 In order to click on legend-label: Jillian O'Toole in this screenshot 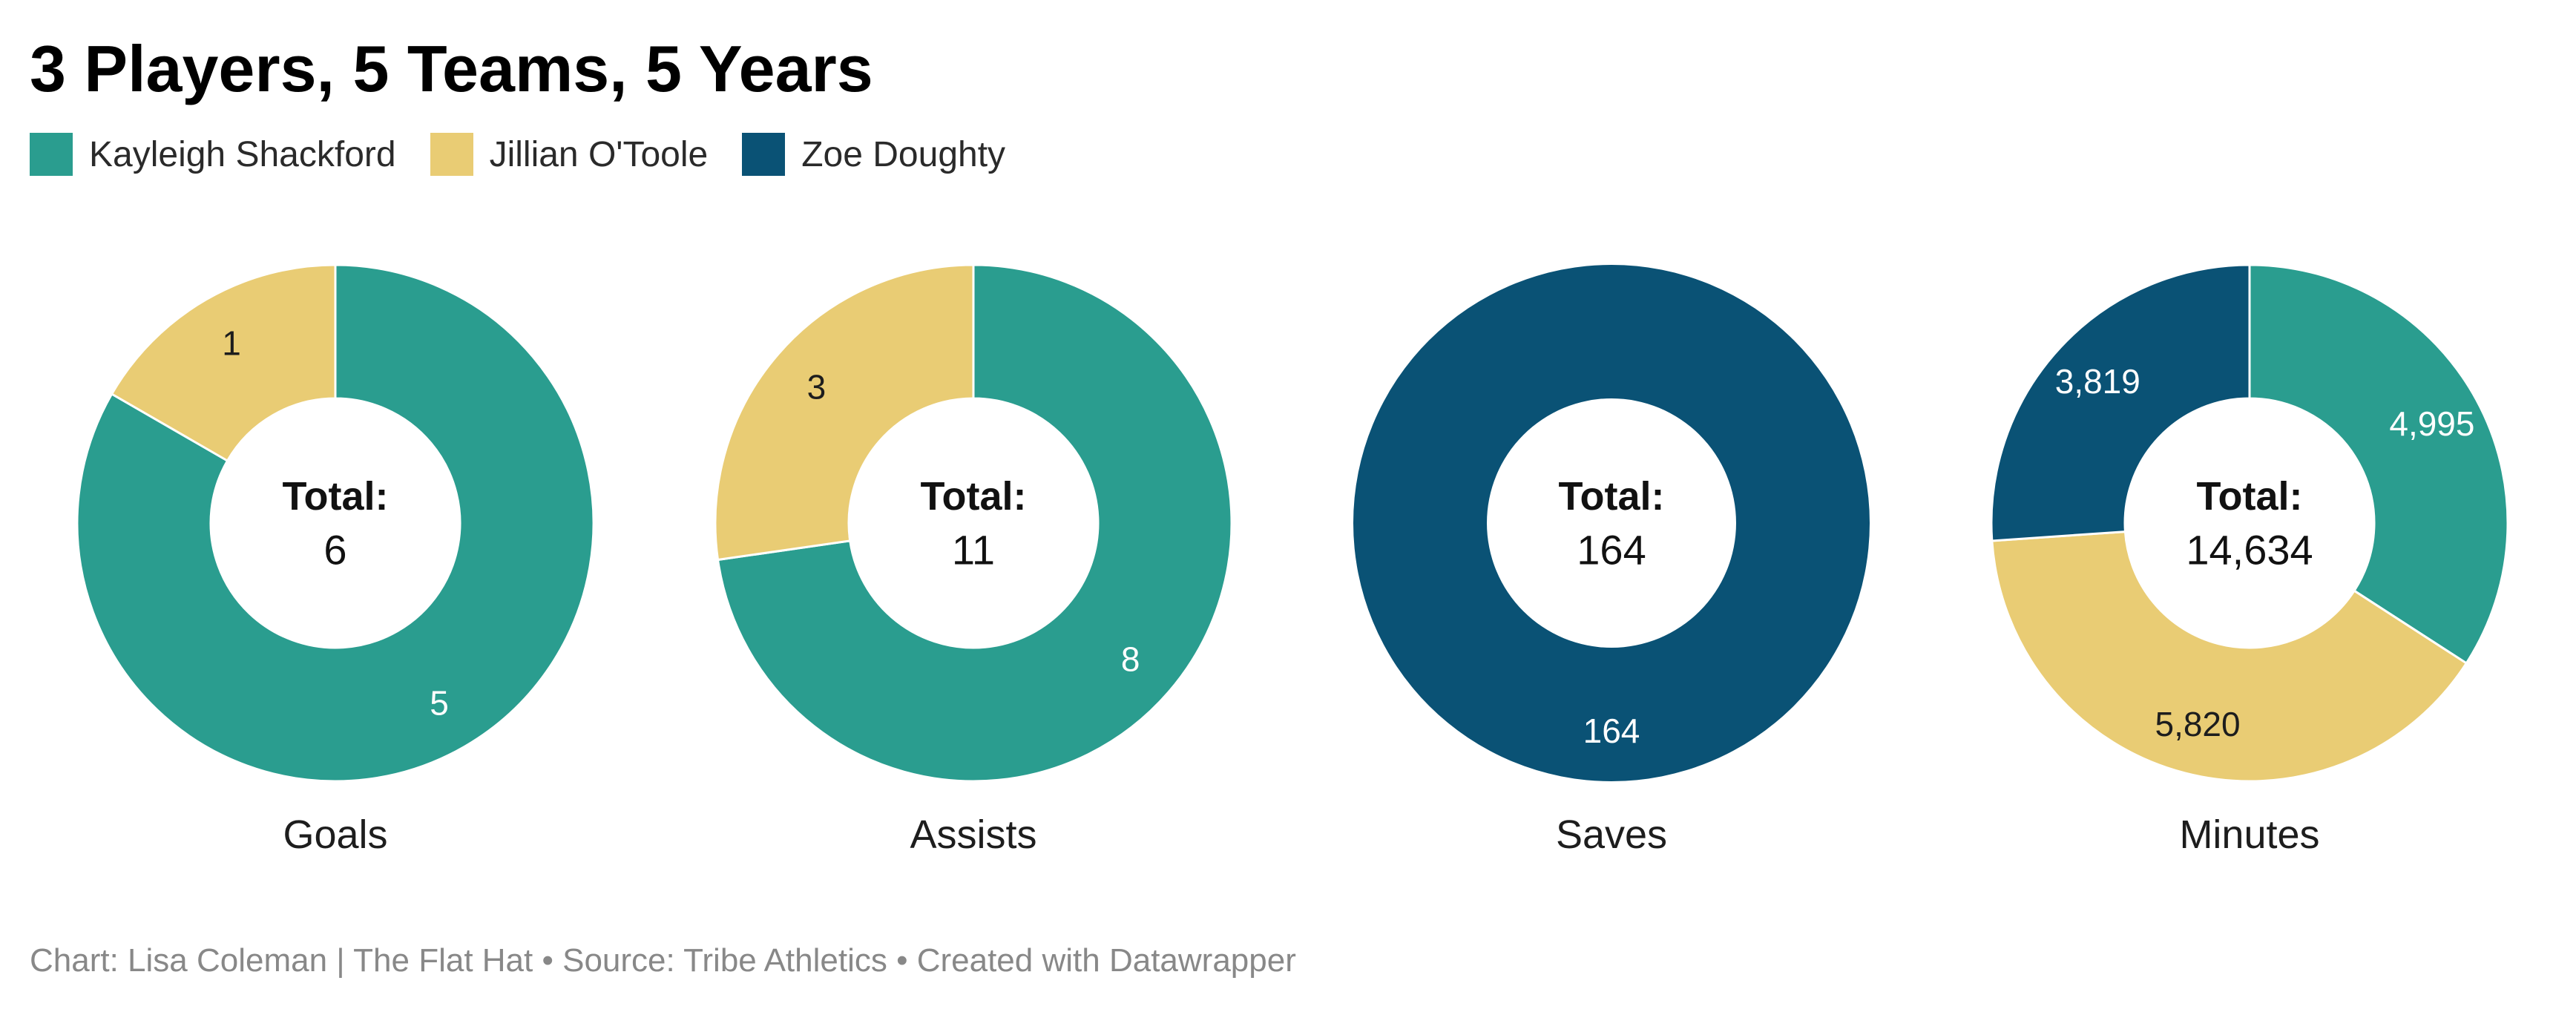, I will do `click(599, 154)`.